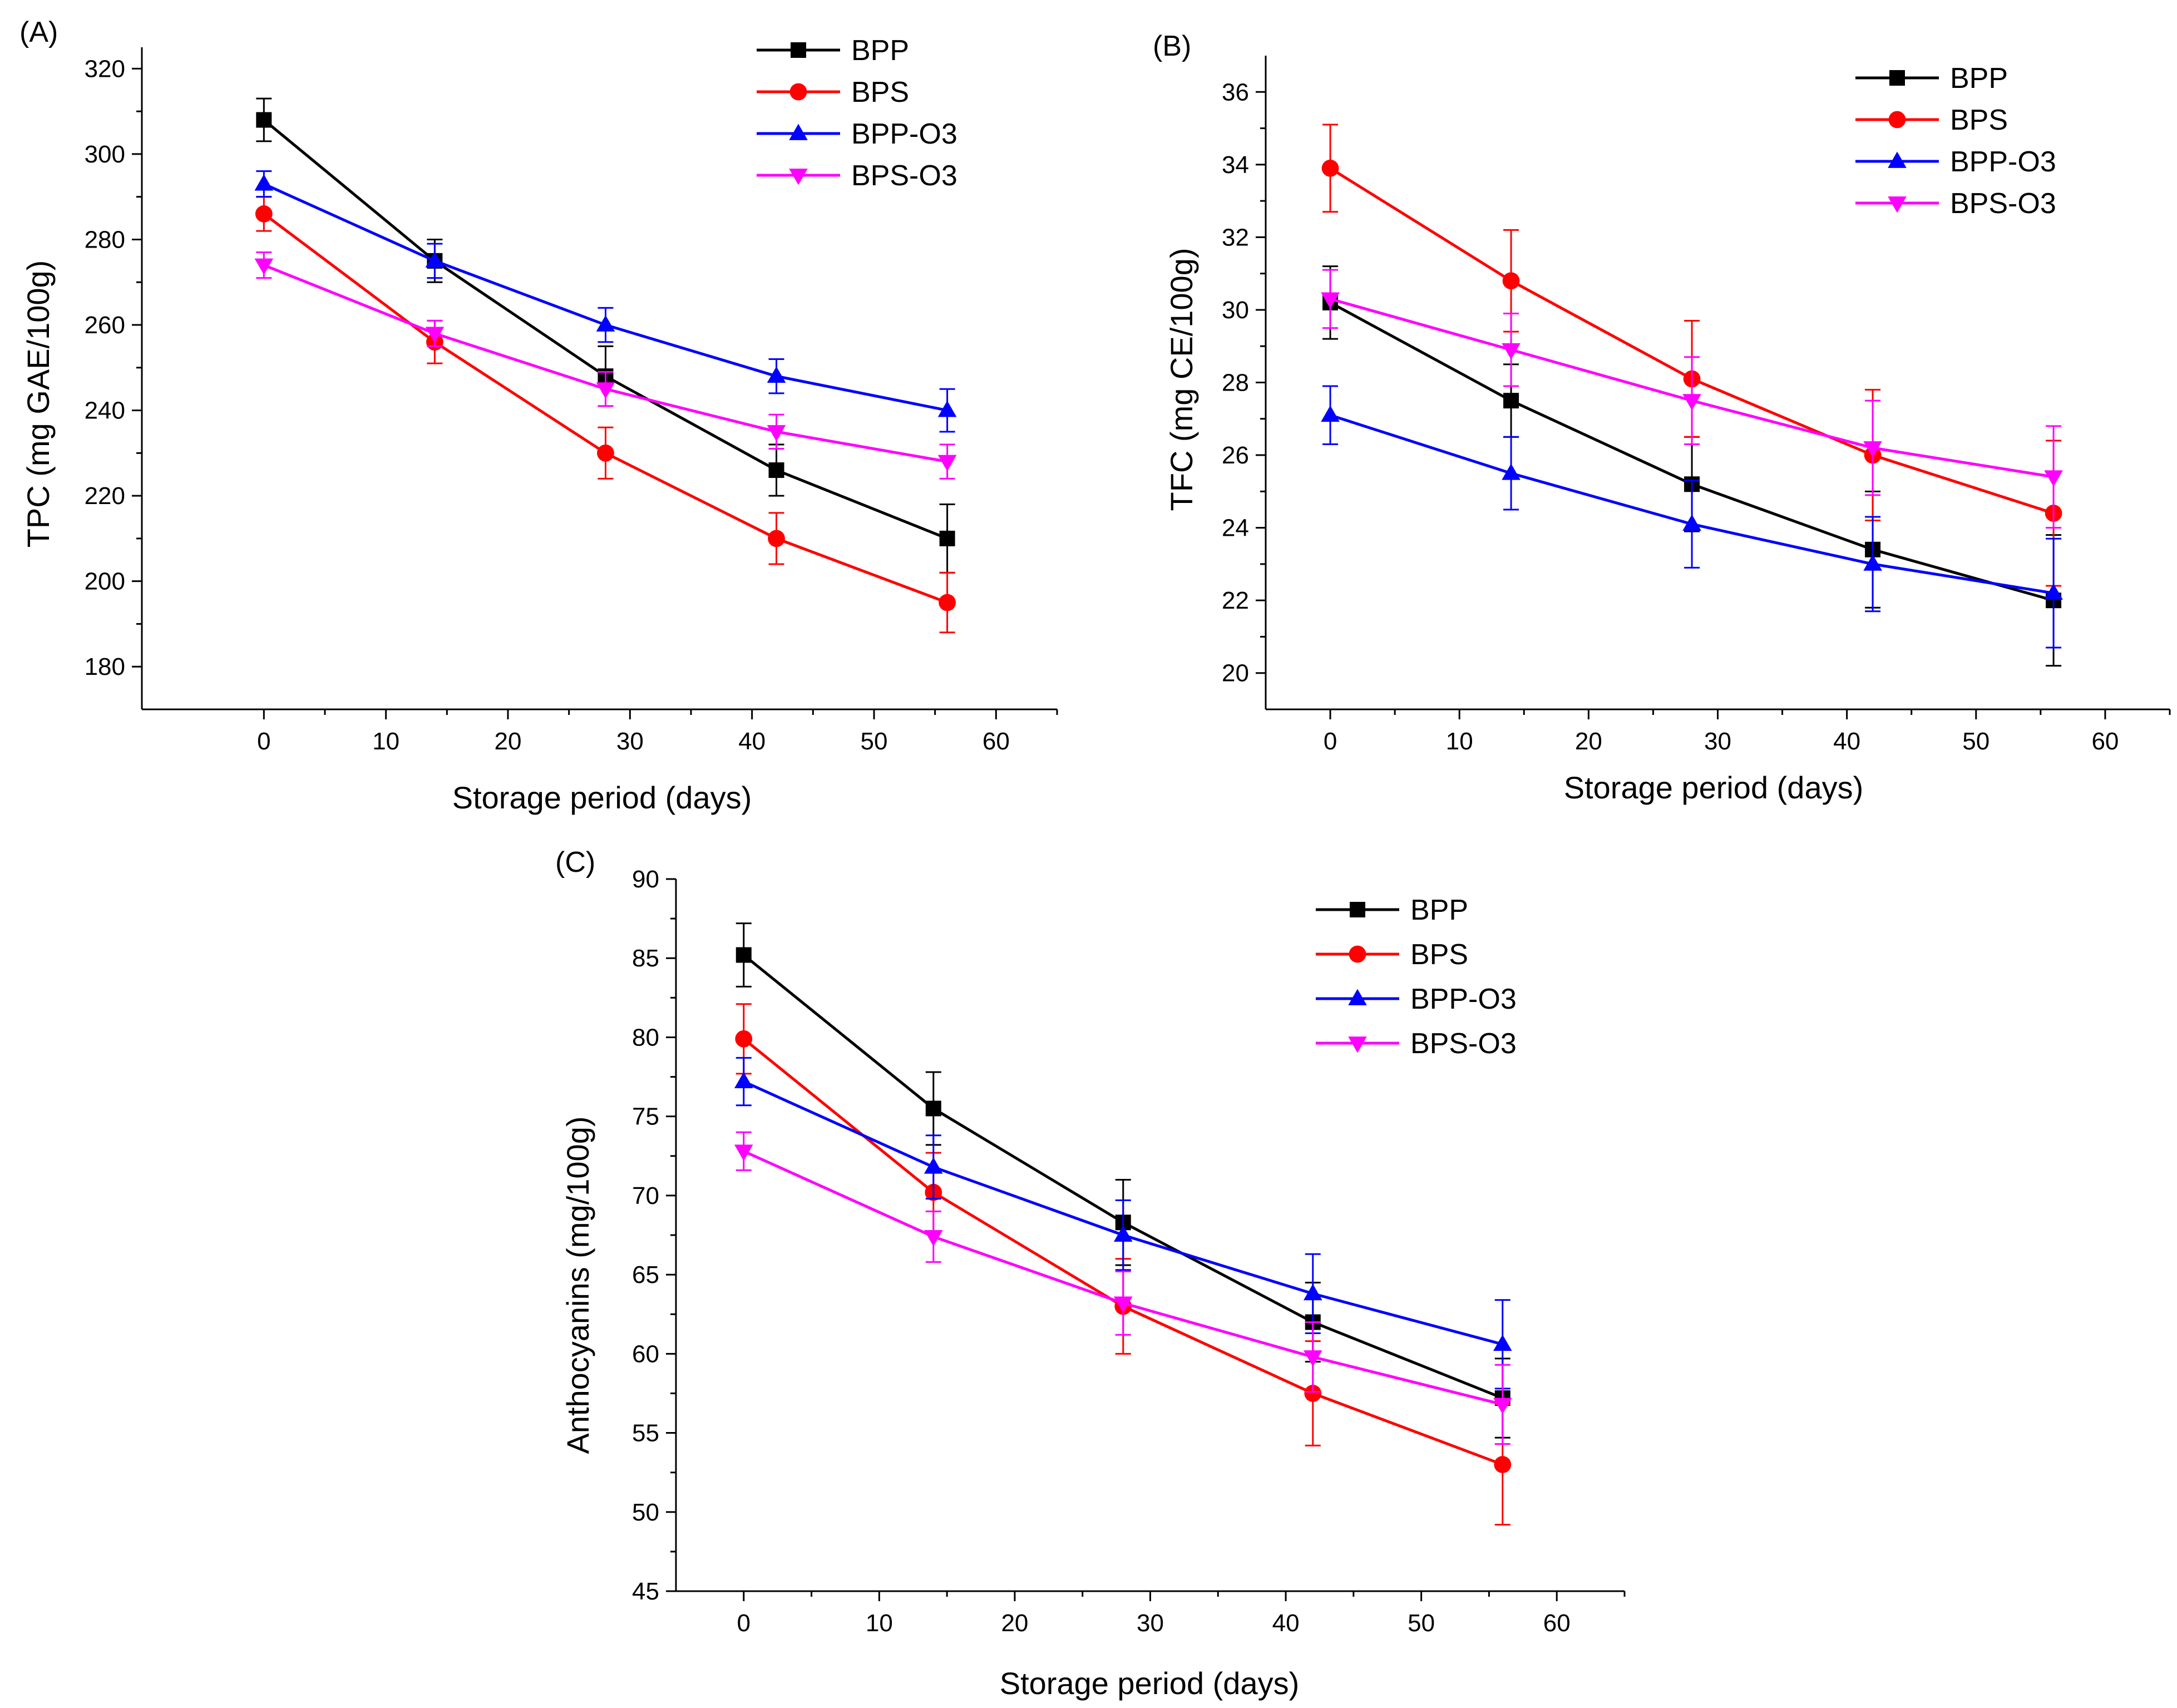 The width and height of the screenshot is (2177, 1708). I want to click on panel-a-x-tick-label: 60, so click(996, 741).